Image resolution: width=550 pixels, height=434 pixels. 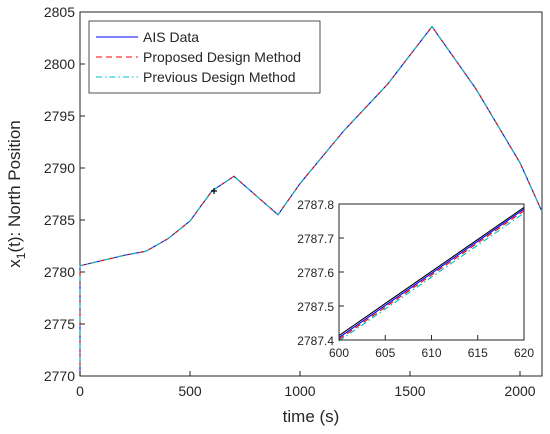 I want to click on inset-x-ticks: 600 605 610 615 620, so click(x=431, y=347).